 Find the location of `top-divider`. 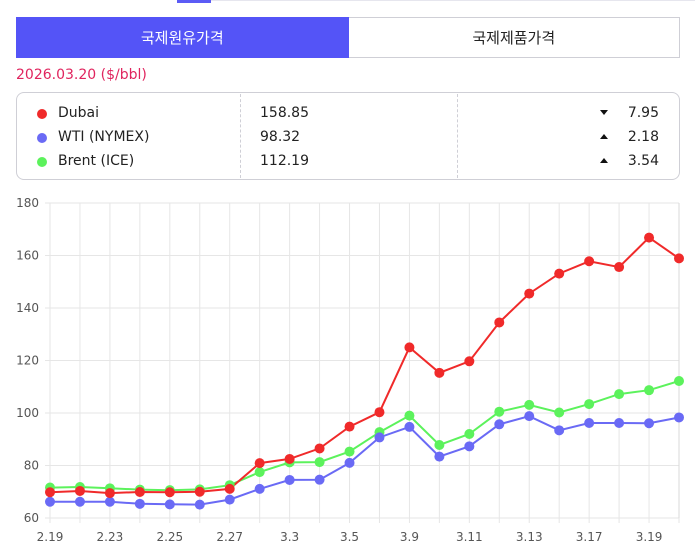

top-divider is located at coordinates (453, 0).